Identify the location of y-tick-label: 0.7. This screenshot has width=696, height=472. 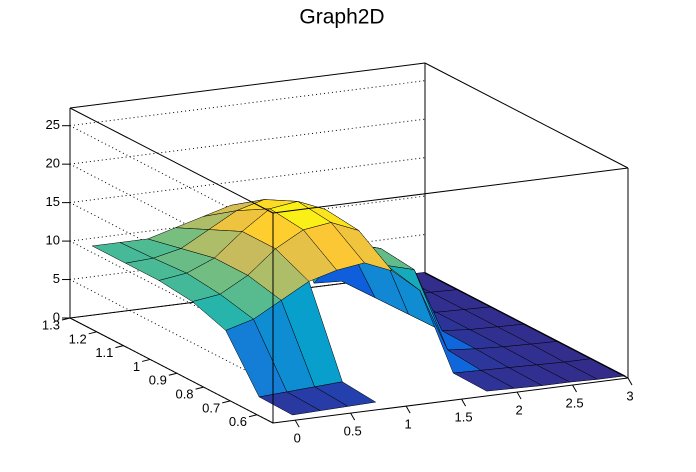
(211, 407).